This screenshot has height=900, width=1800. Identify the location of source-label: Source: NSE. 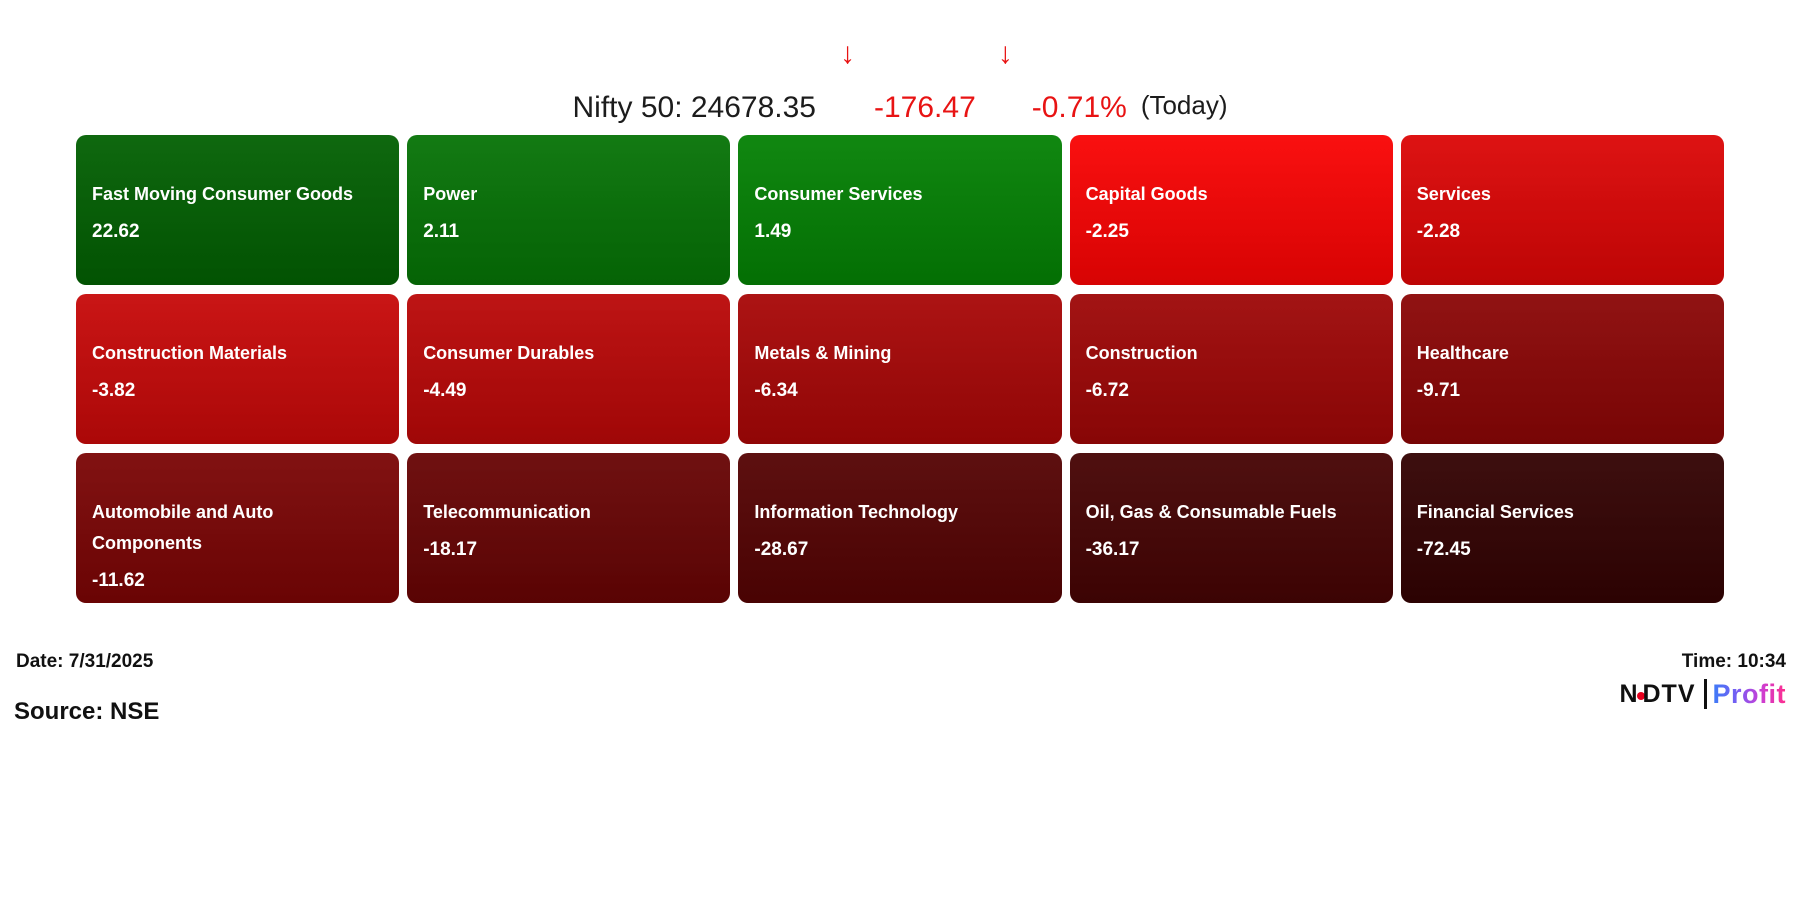
(87, 711).